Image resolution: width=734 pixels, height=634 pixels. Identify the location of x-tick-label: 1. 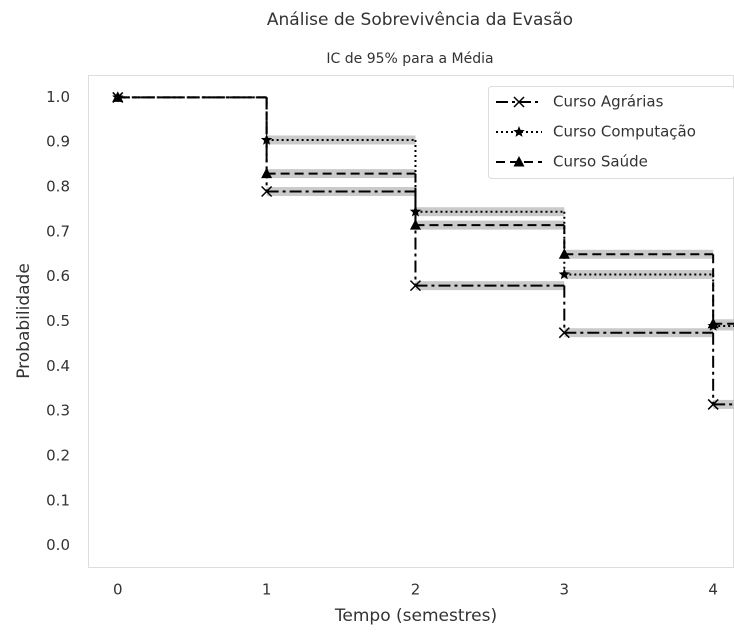
(267, 590).